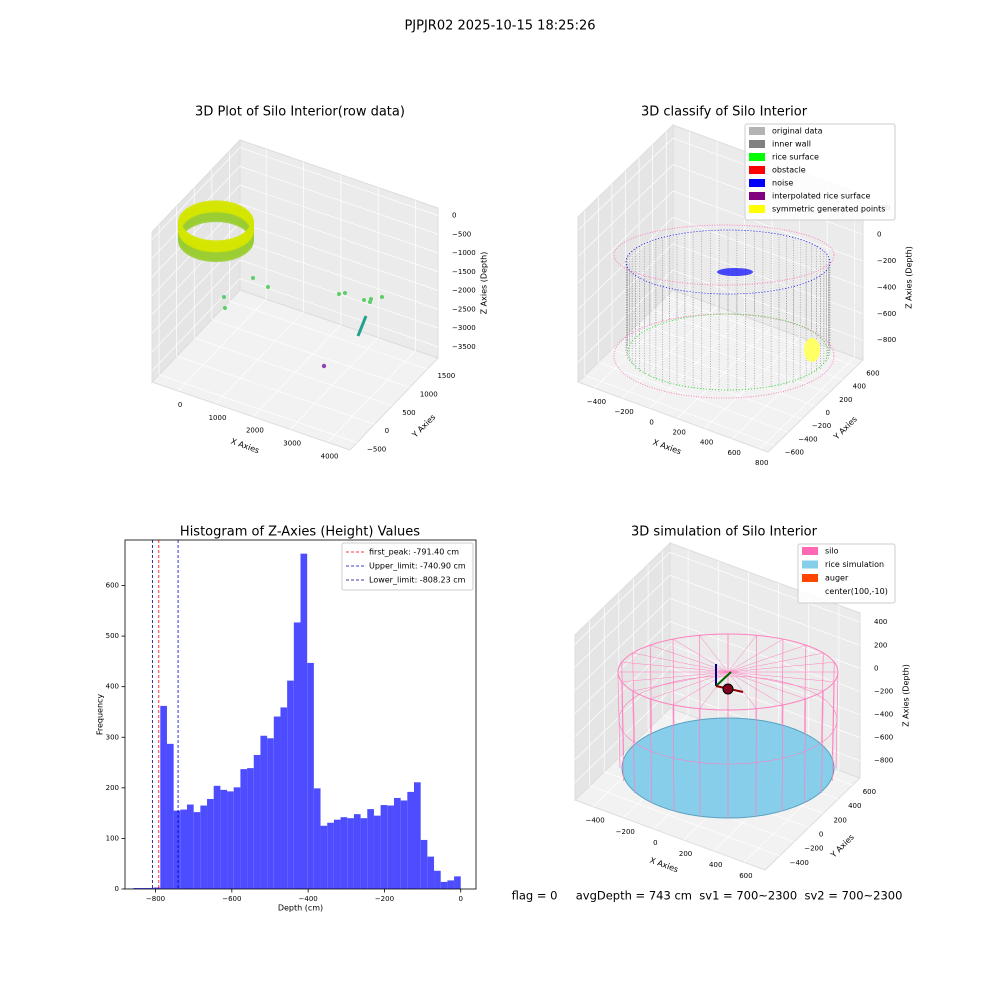  I want to click on z-tick-label: 400, so click(880, 622).